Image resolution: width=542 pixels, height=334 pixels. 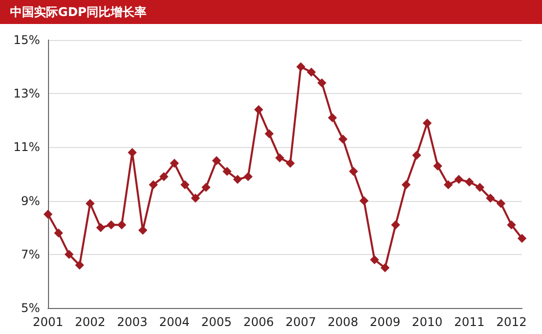 What do you see at coordinates (48, 322) in the screenshot?
I see `x-tick-label: 2001` at bounding box center [48, 322].